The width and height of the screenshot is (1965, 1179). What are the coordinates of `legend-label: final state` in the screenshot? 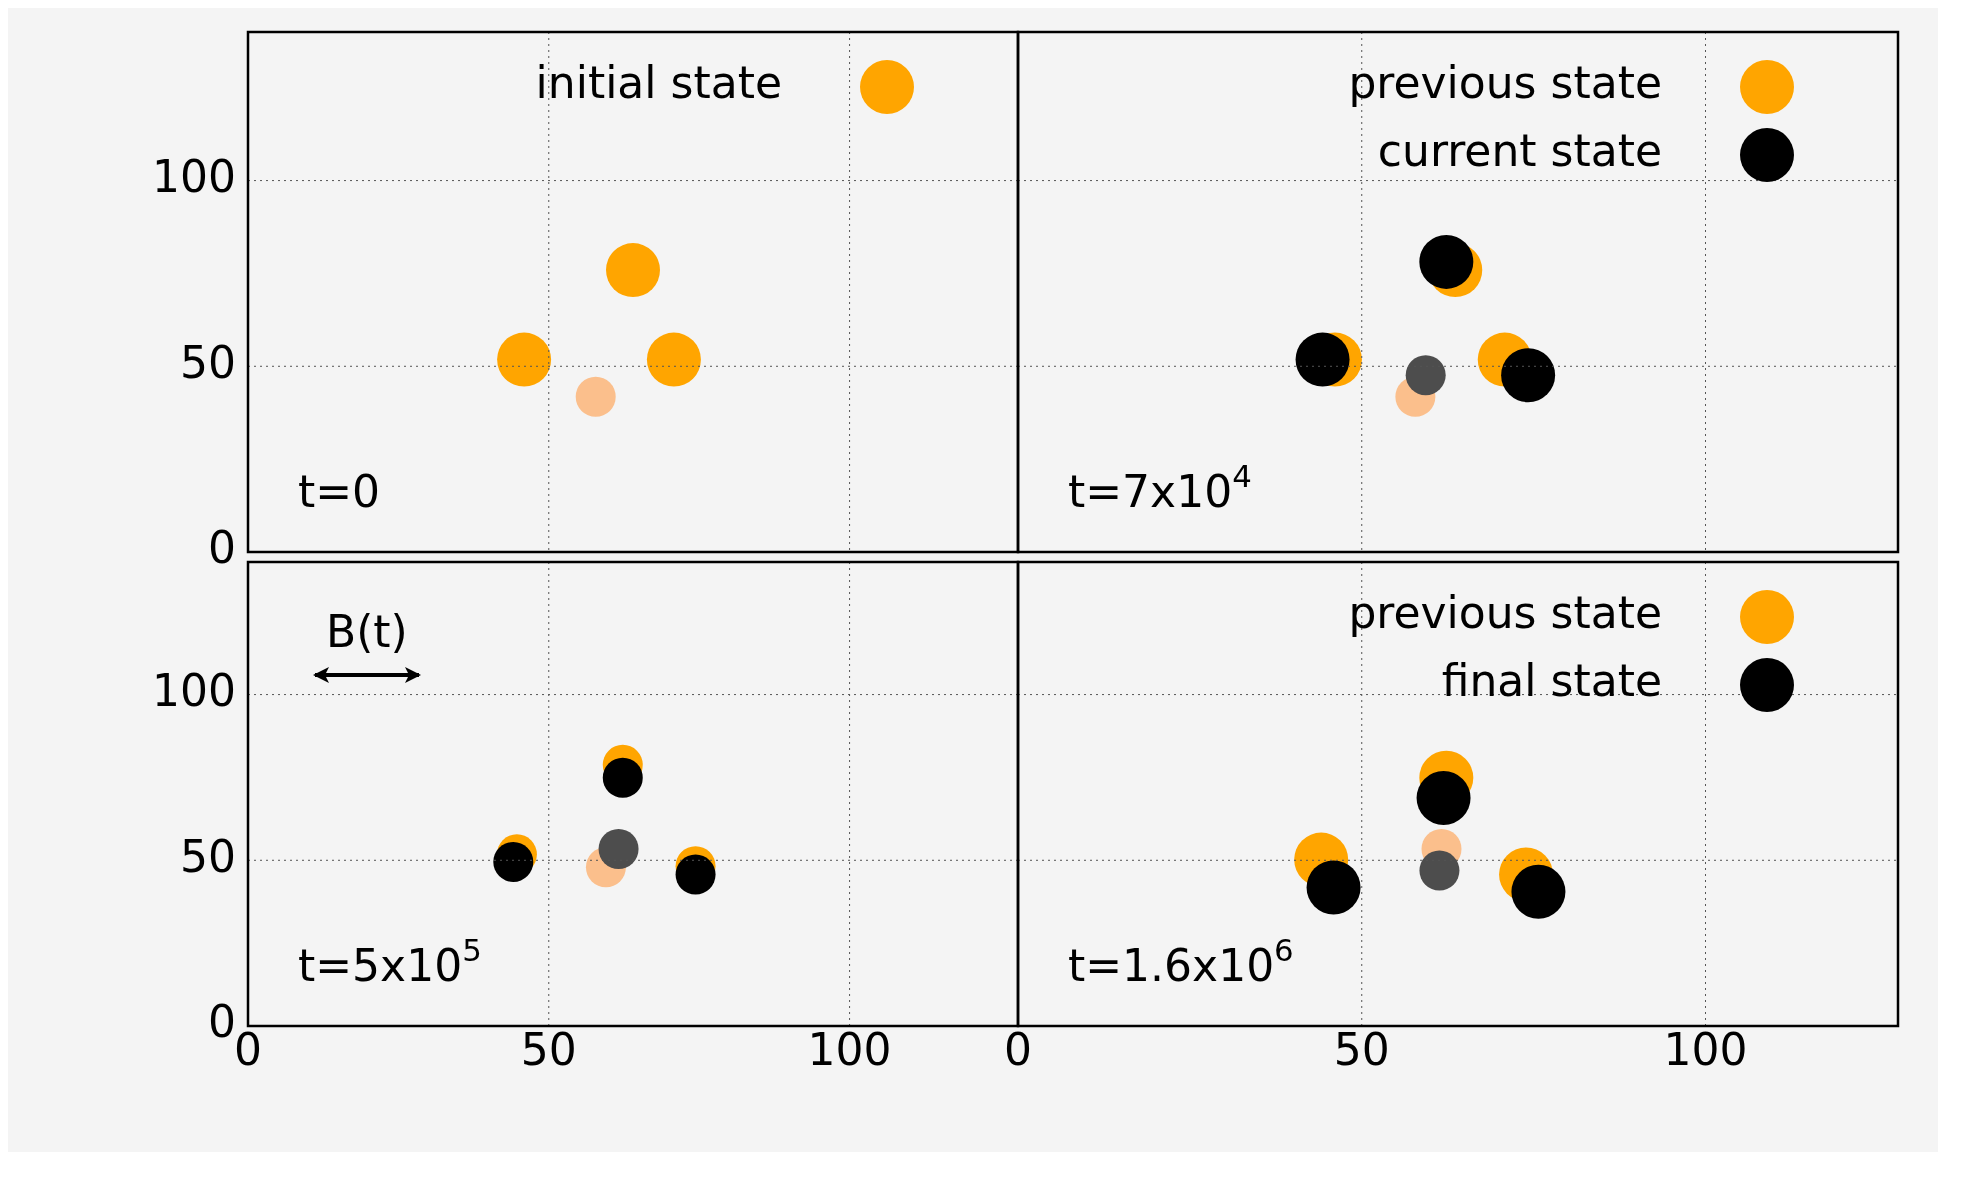 It's located at (1551, 681).